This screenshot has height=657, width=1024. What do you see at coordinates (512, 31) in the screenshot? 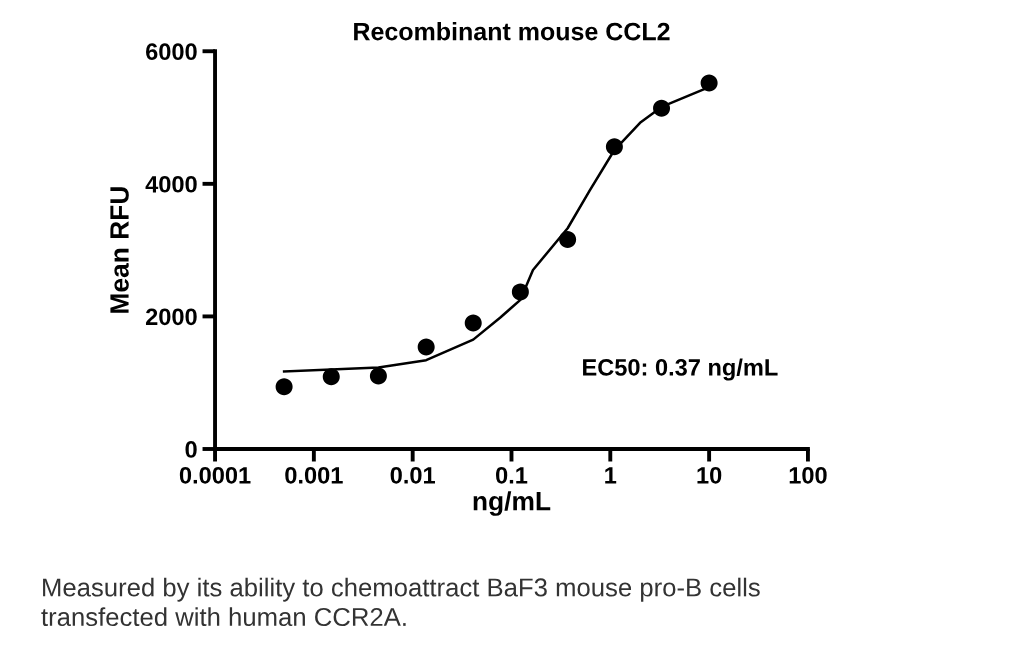
I see `chart-title: Recombinant mouse CCL2` at bounding box center [512, 31].